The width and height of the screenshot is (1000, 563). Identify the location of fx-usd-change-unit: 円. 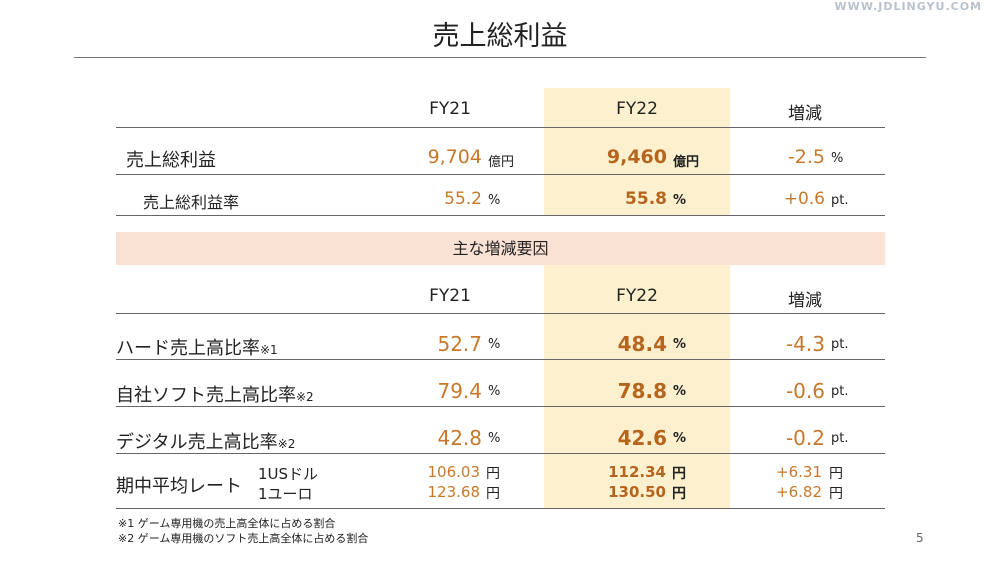
(836, 474).